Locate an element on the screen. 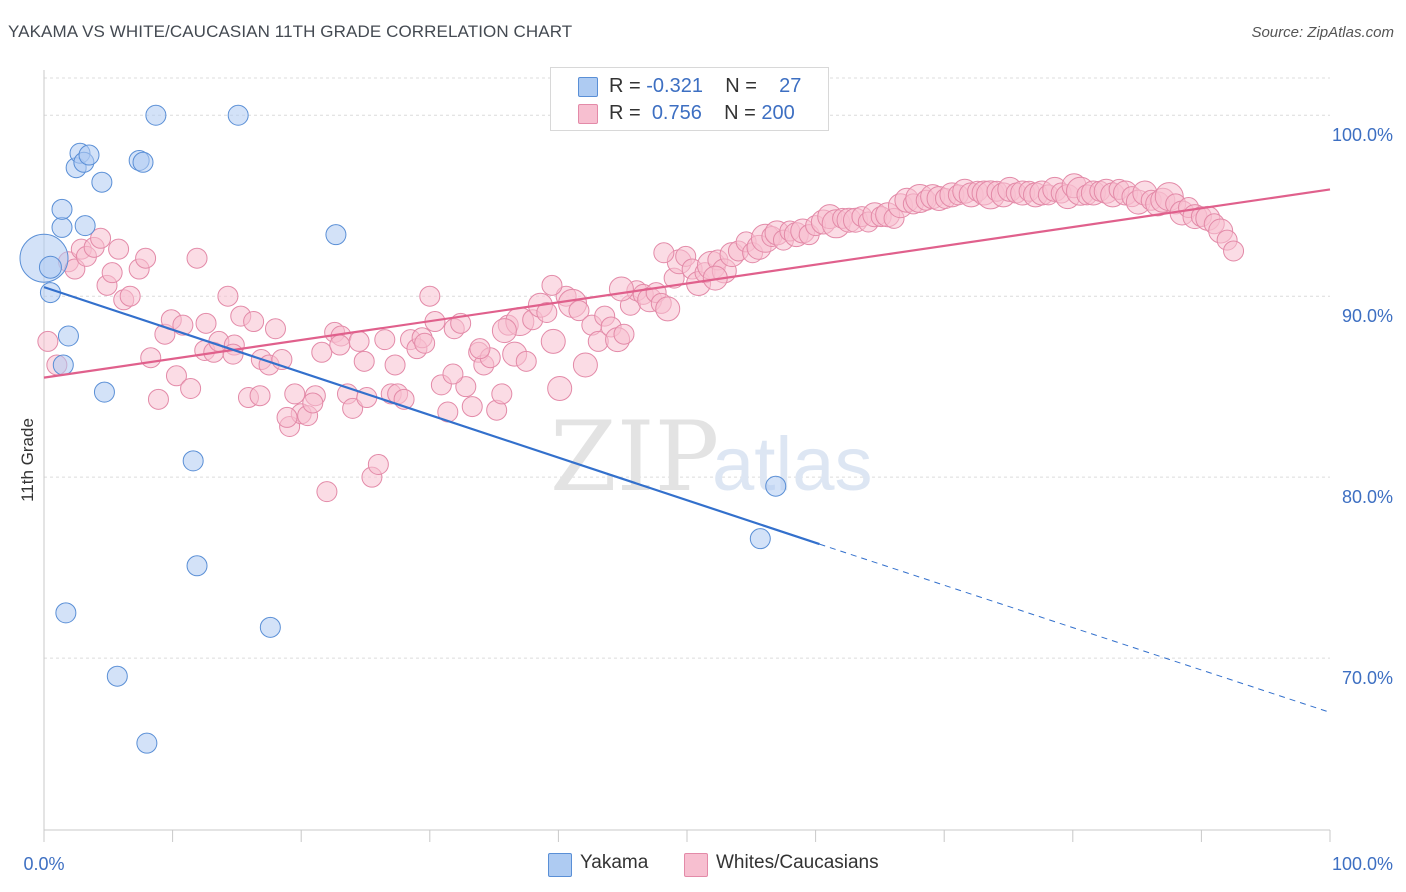 The width and height of the screenshot is (1406, 892). correlation-legend: R = -0.321 N = 27 R = 0.756 N = 200 is located at coordinates (689, 99).